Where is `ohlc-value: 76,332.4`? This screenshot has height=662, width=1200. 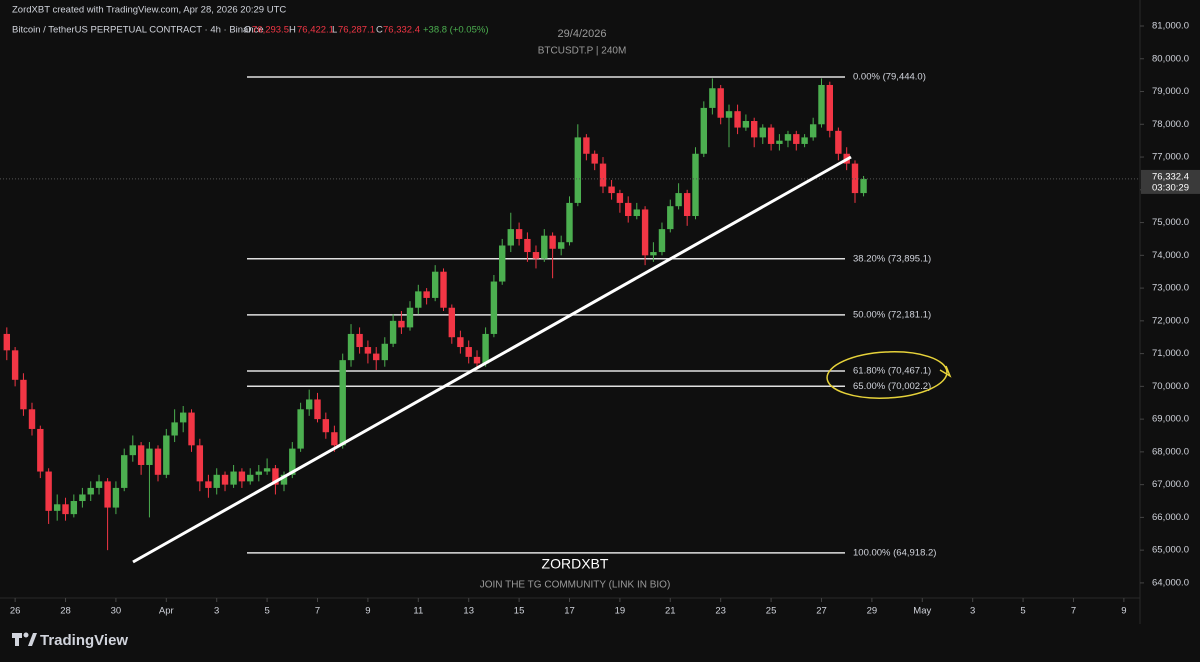
ohlc-value: 76,332.4 is located at coordinates (401, 30).